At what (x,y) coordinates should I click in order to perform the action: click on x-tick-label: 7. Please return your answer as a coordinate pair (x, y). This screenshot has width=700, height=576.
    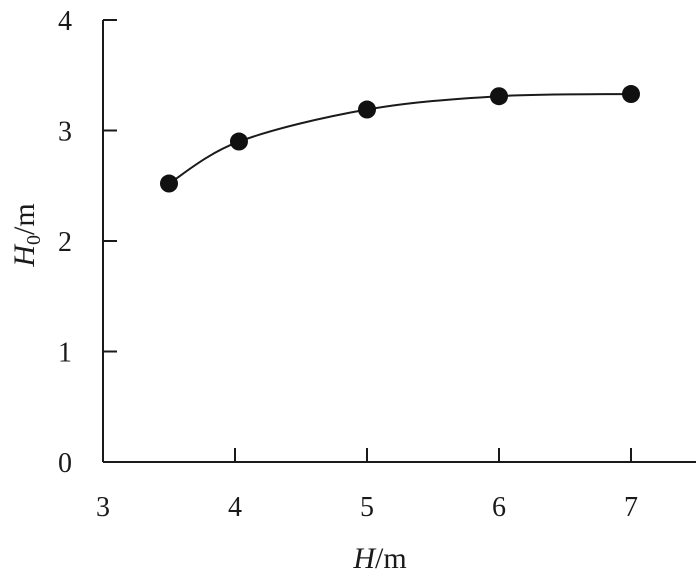
    Looking at the image, I should click on (631, 507).